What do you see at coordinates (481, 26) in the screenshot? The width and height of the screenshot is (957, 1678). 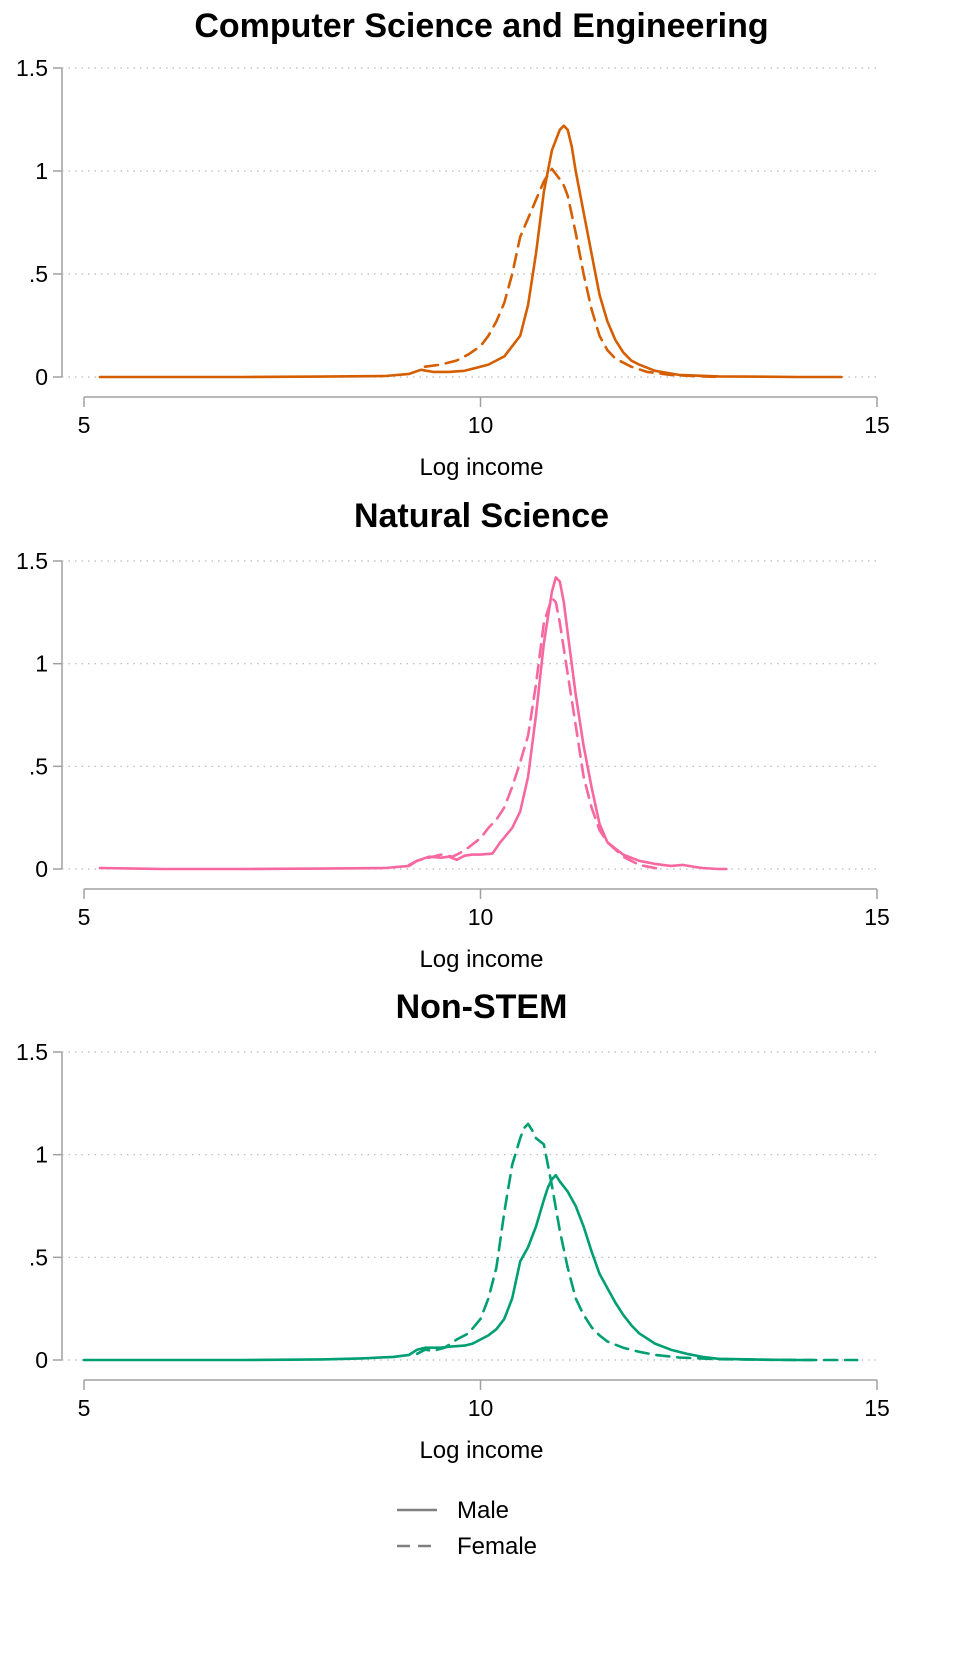 I see `panel-title: Computer Science and Engineering` at bounding box center [481, 26].